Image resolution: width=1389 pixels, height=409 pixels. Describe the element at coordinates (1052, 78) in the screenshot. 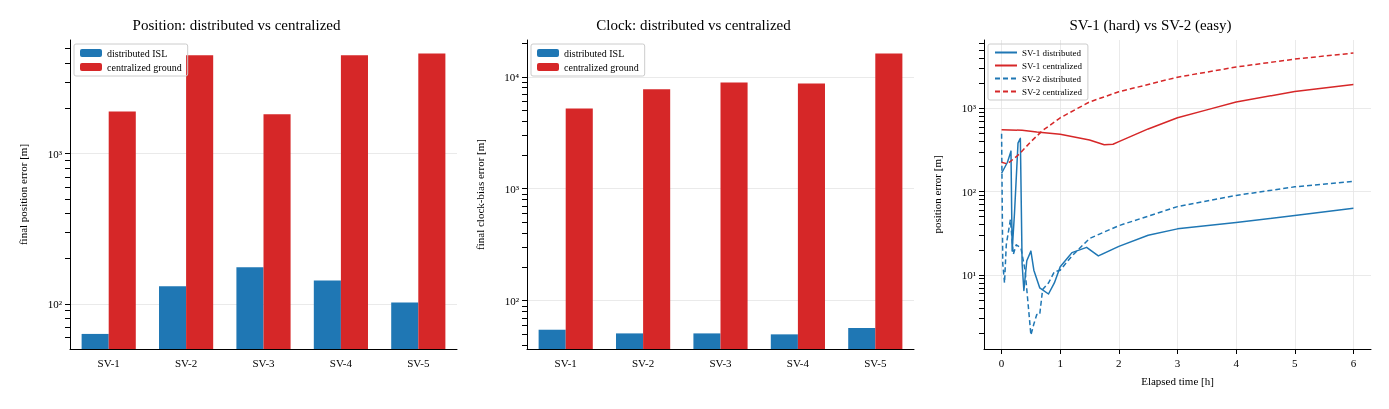

I see `legend-label: SV-2 distributed` at that location.